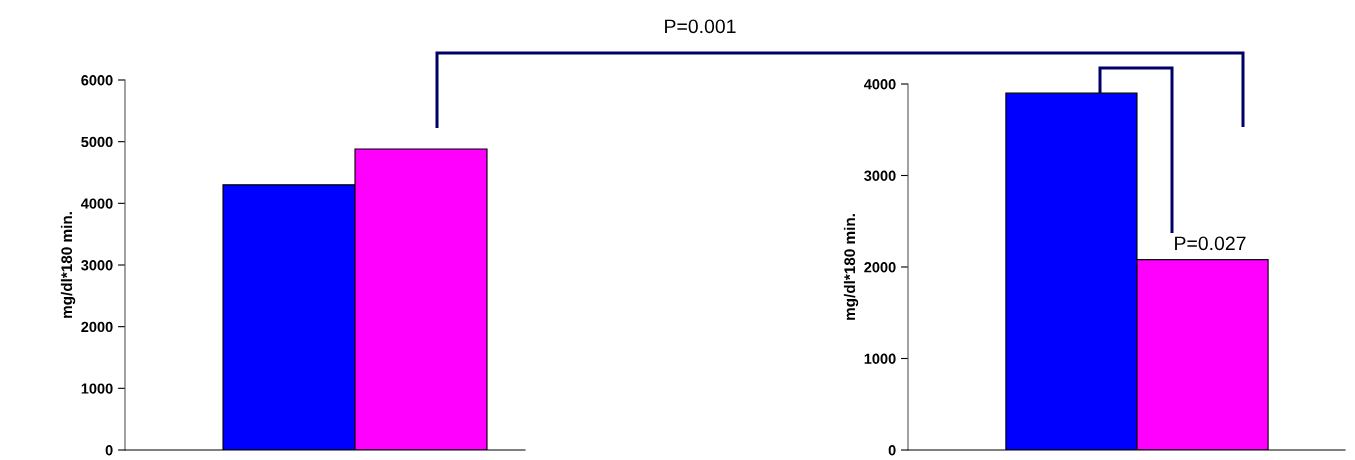 The width and height of the screenshot is (1355, 460). I want to click on text: P=0.001, so click(700, 26).